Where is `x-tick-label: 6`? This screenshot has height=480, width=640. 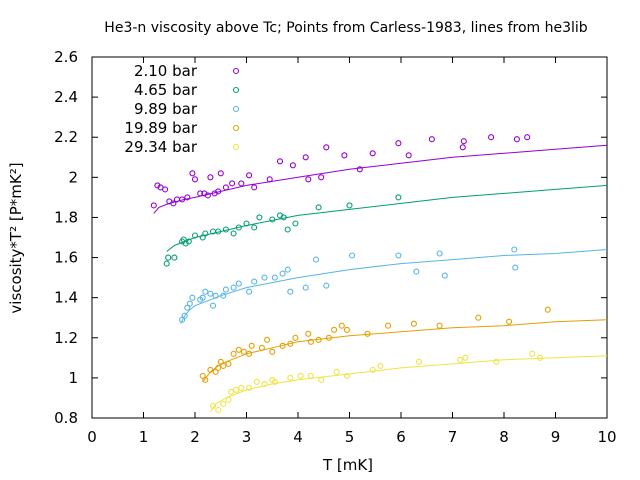
x-tick-label: 6 is located at coordinates (401, 437).